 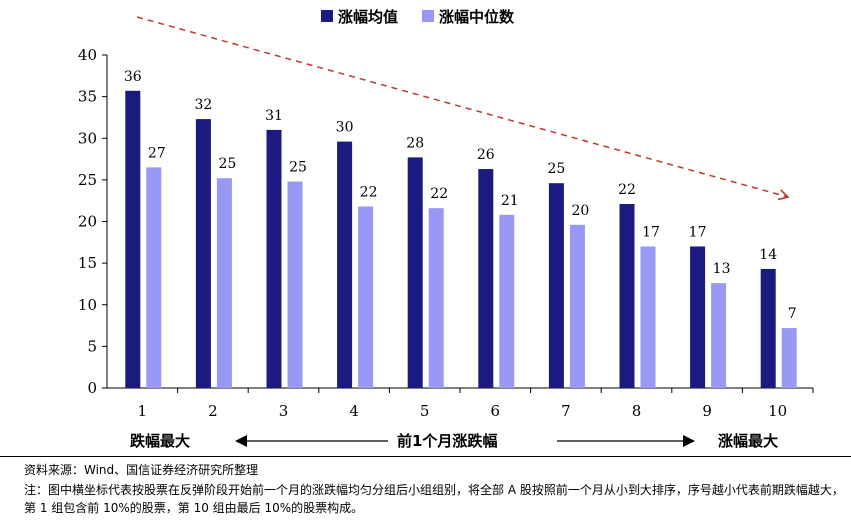 I want to click on data-label-mean: 17, so click(x=698, y=232).